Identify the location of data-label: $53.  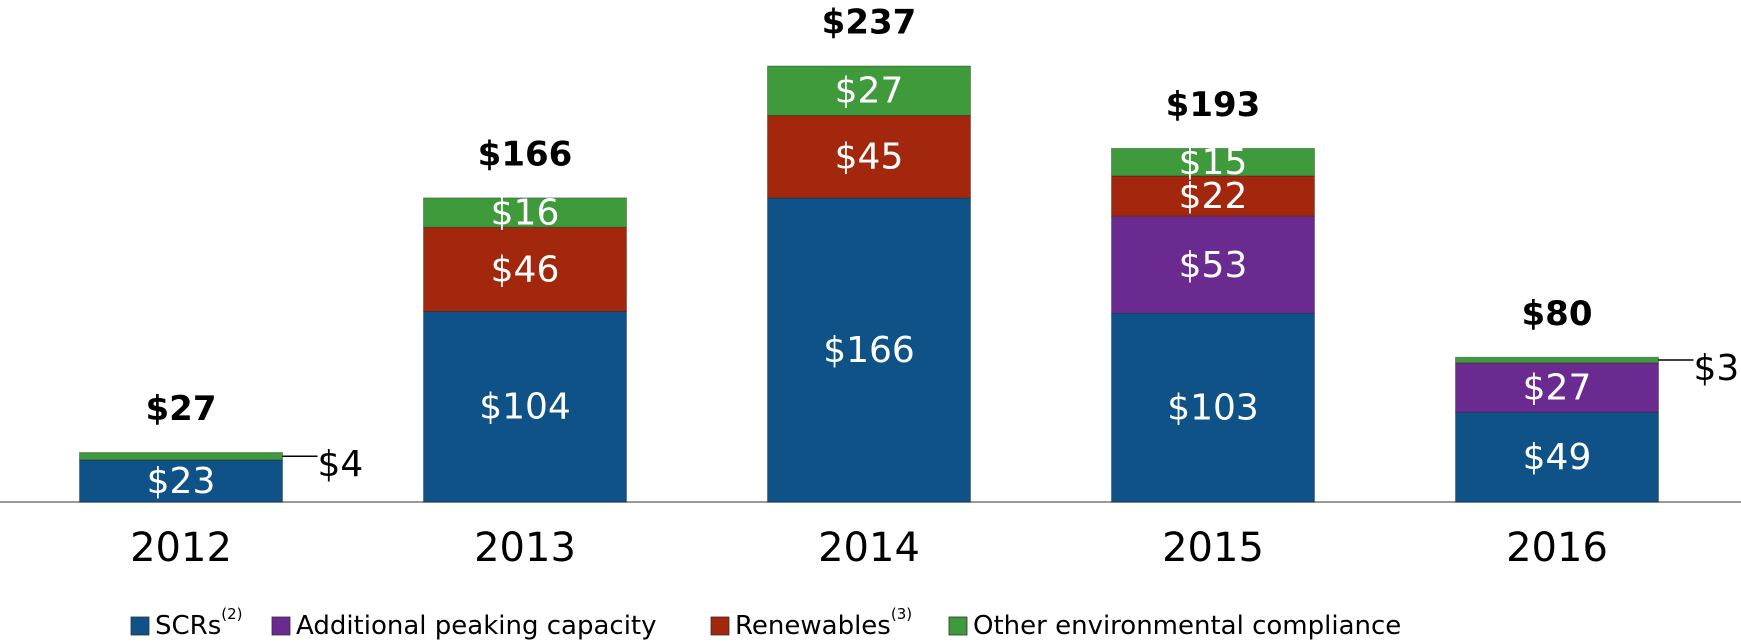
(1213, 265).